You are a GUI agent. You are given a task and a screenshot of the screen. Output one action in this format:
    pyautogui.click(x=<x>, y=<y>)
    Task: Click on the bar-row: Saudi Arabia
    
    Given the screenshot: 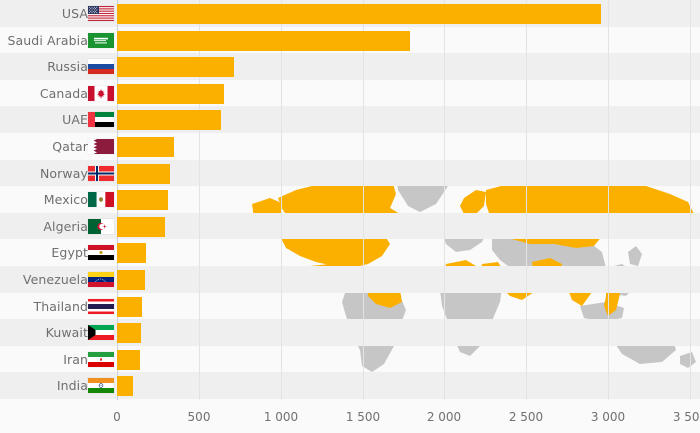 What is the action you would take?
    pyautogui.click(x=350, y=40)
    